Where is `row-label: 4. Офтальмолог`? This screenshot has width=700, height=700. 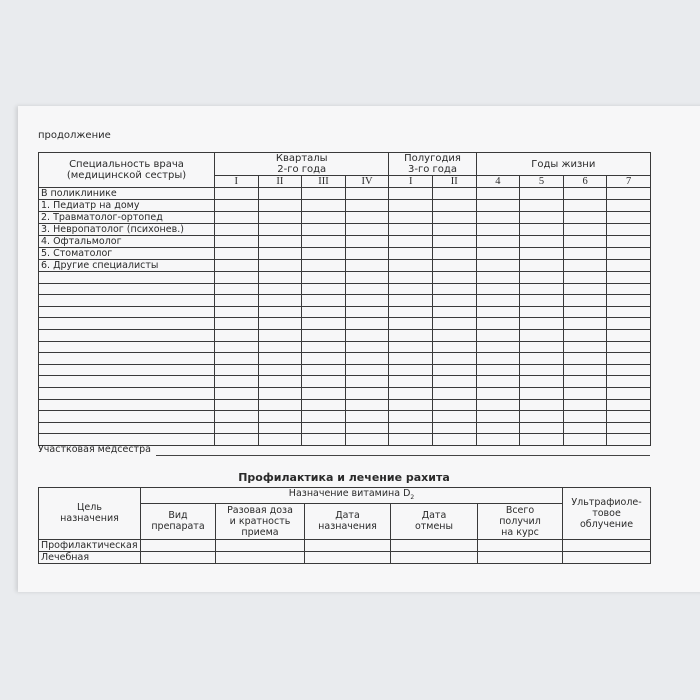 row-label: 4. Офтальмолог is located at coordinates (126, 241).